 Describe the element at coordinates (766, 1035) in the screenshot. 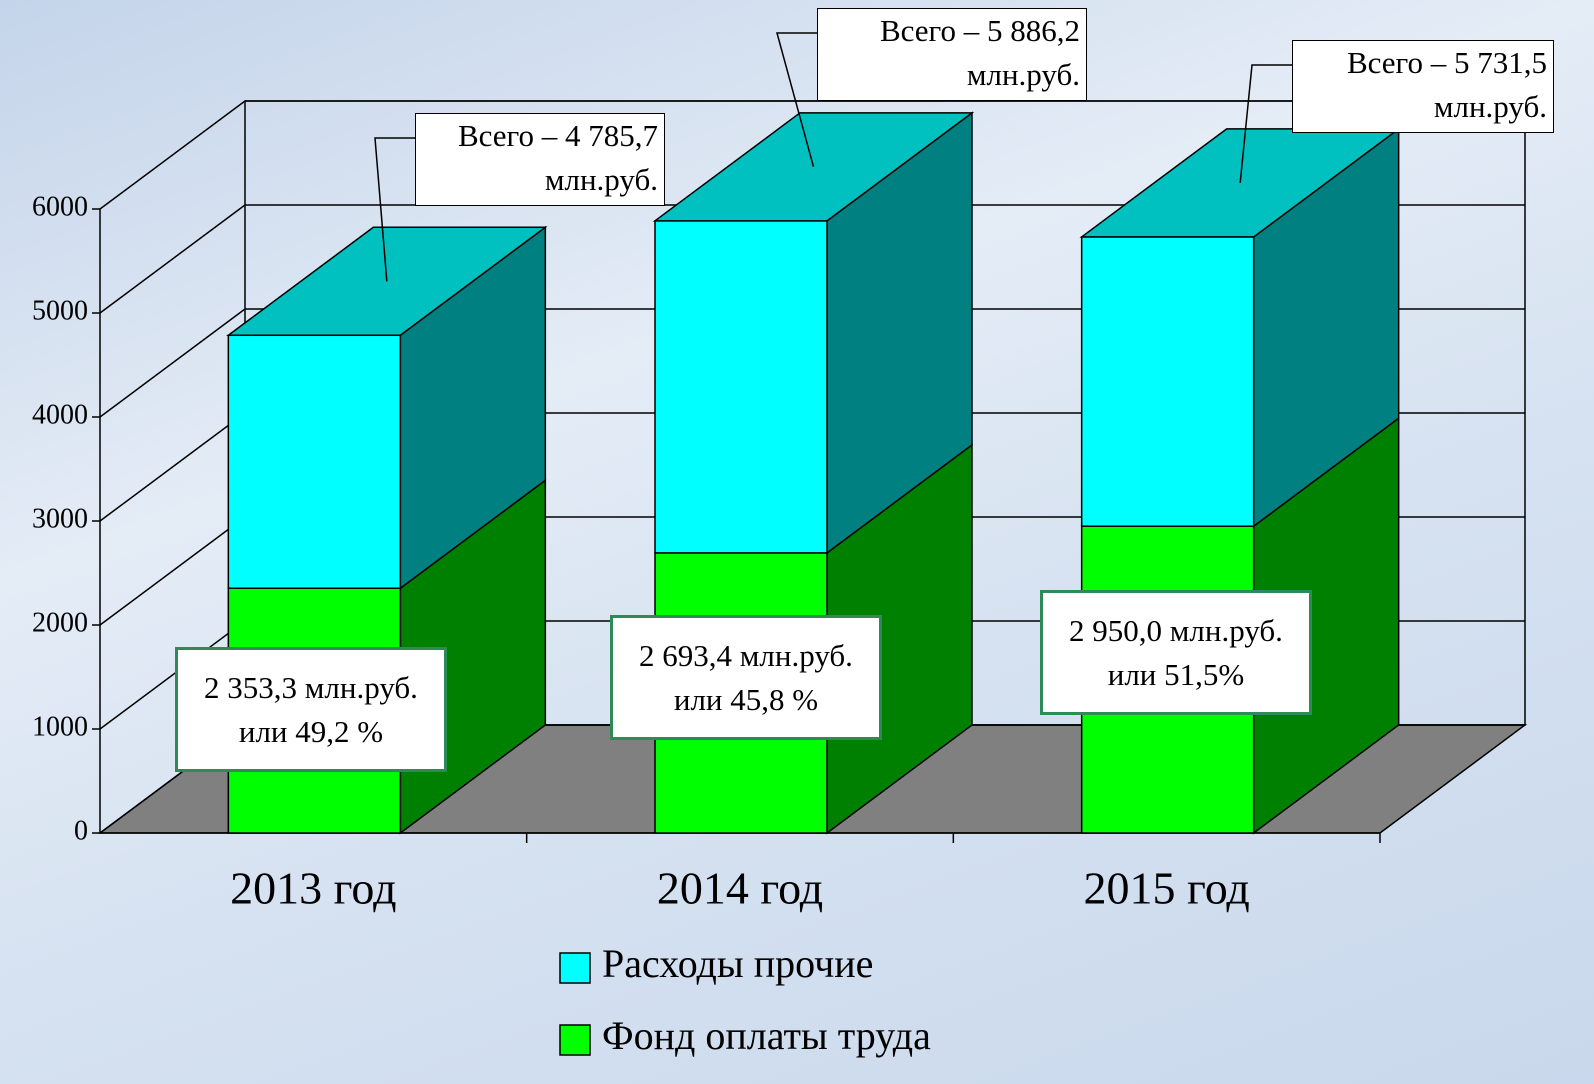

I see `legend-label: Фонд оплаты труда` at that location.